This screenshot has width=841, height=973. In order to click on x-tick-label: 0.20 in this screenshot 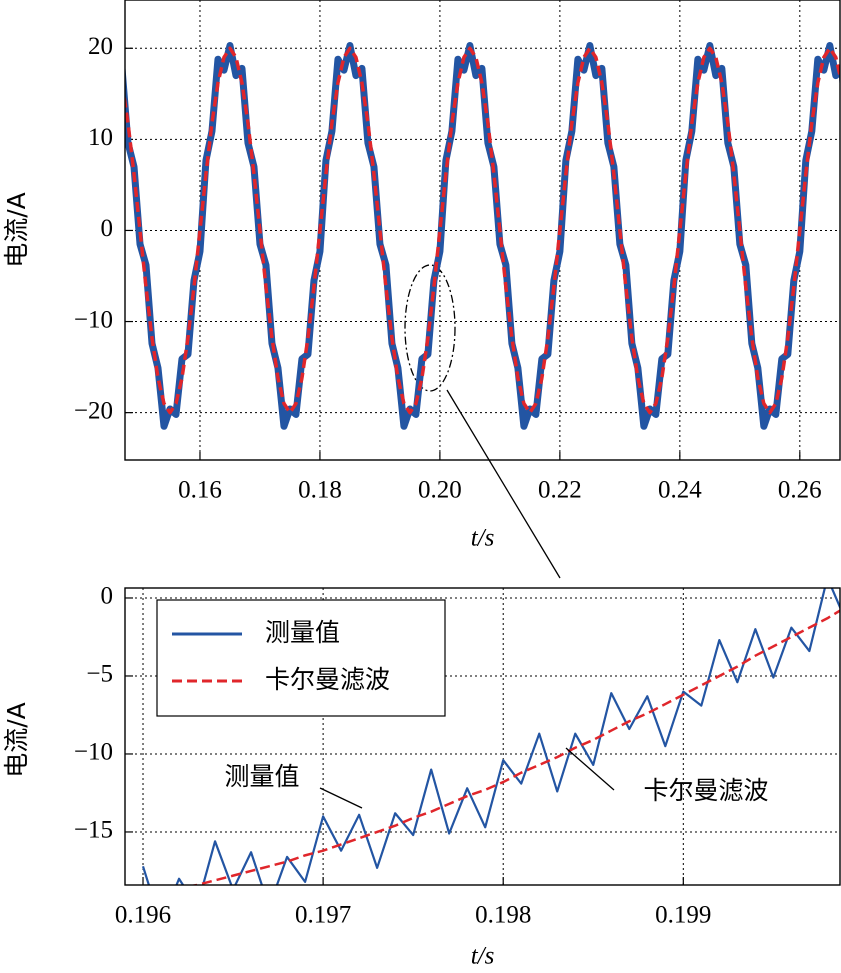, I will do `click(440, 490)`.